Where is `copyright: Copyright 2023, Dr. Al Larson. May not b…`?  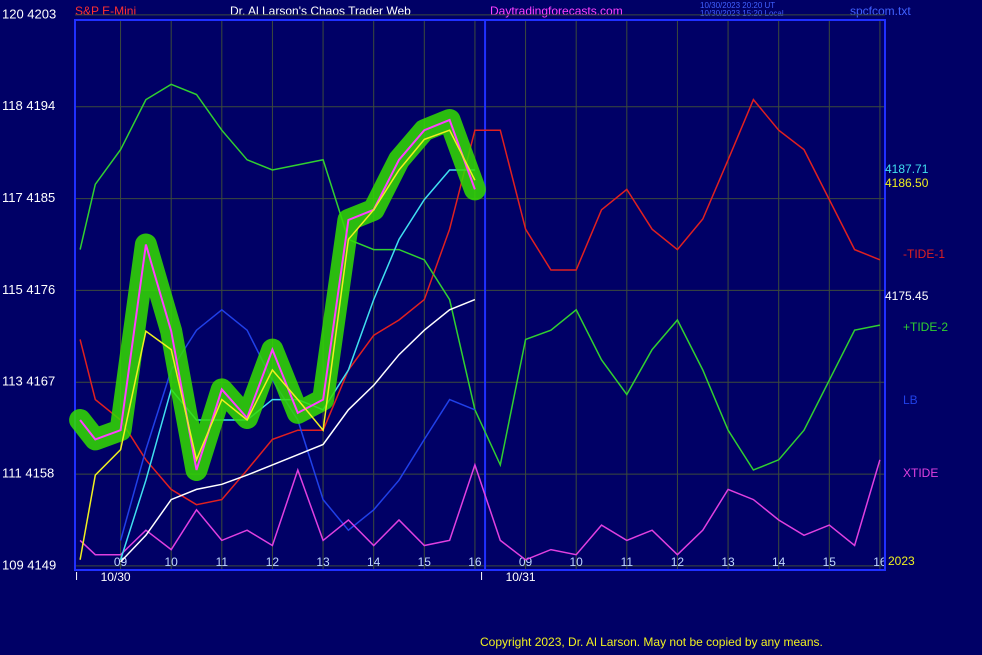 copyright: Copyright 2023, Dr. Al Larson. May not b… is located at coordinates (651, 642).